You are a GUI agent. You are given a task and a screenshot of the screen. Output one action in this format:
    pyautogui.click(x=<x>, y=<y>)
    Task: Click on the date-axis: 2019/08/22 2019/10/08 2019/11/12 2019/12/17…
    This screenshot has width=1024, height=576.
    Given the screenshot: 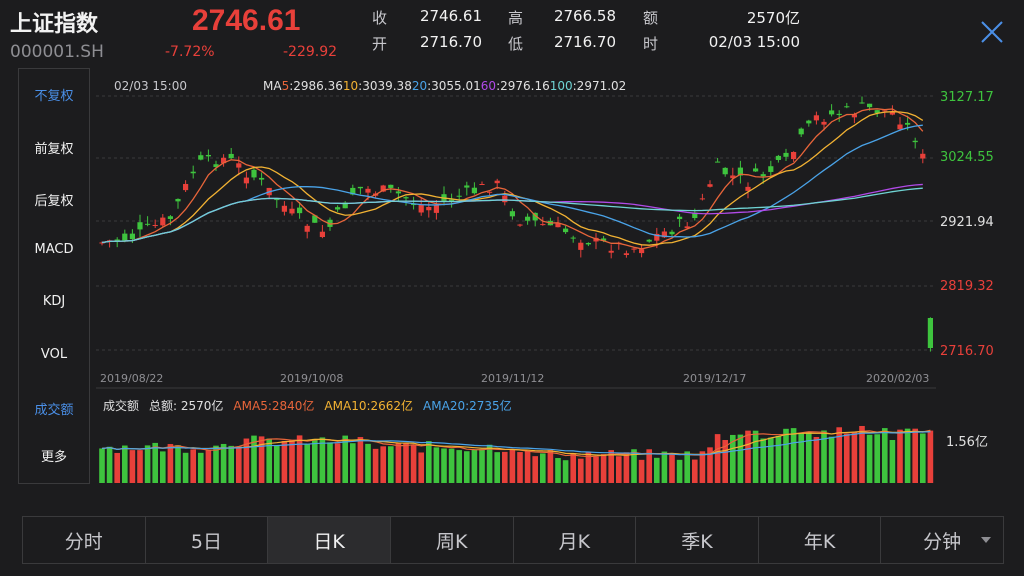 What is the action you would take?
    pyautogui.click(x=514, y=378)
    